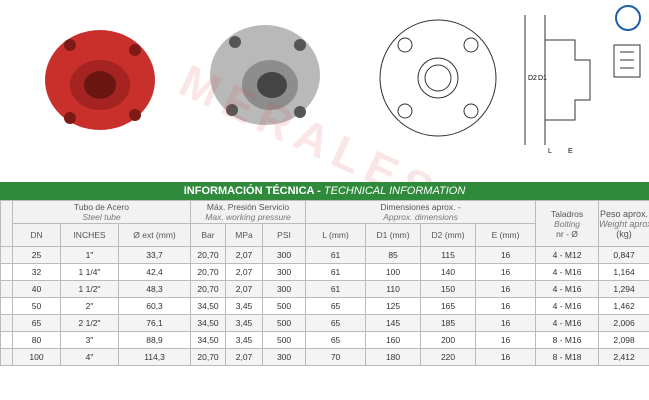 The width and height of the screenshot is (649, 400). What do you see at coordinates (154, 306) in the screenshot?
I see `cell: 60,3` at bounding box center [154, 306].